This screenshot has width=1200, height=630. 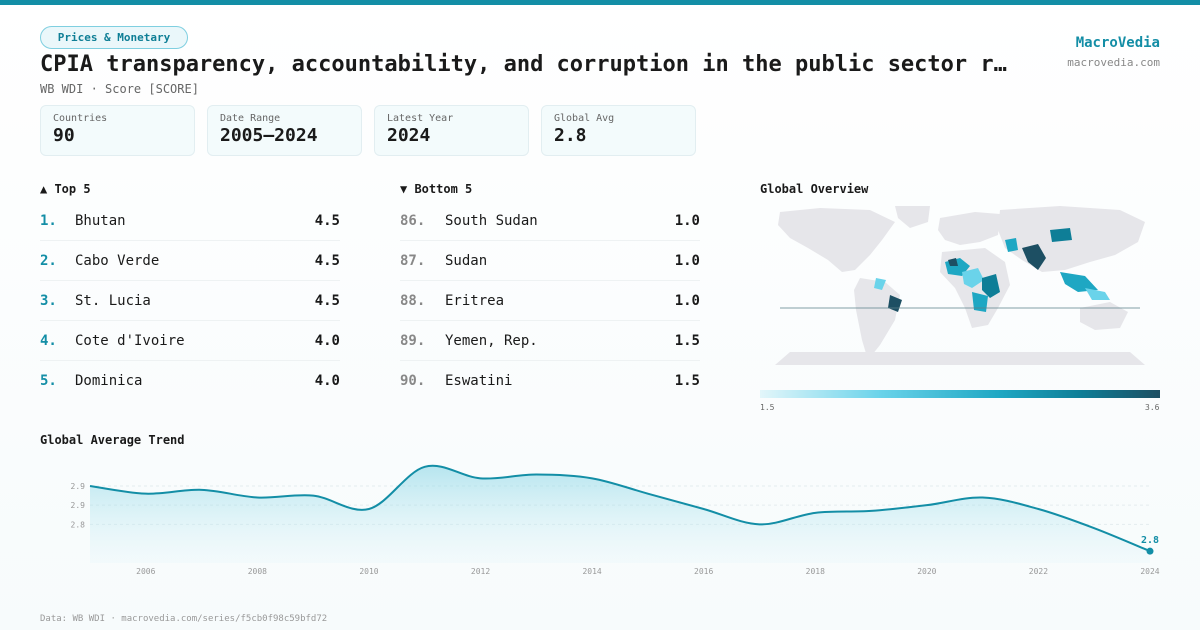 I want to click on y-tick-label: 2.8, so click(x=78, y=524).